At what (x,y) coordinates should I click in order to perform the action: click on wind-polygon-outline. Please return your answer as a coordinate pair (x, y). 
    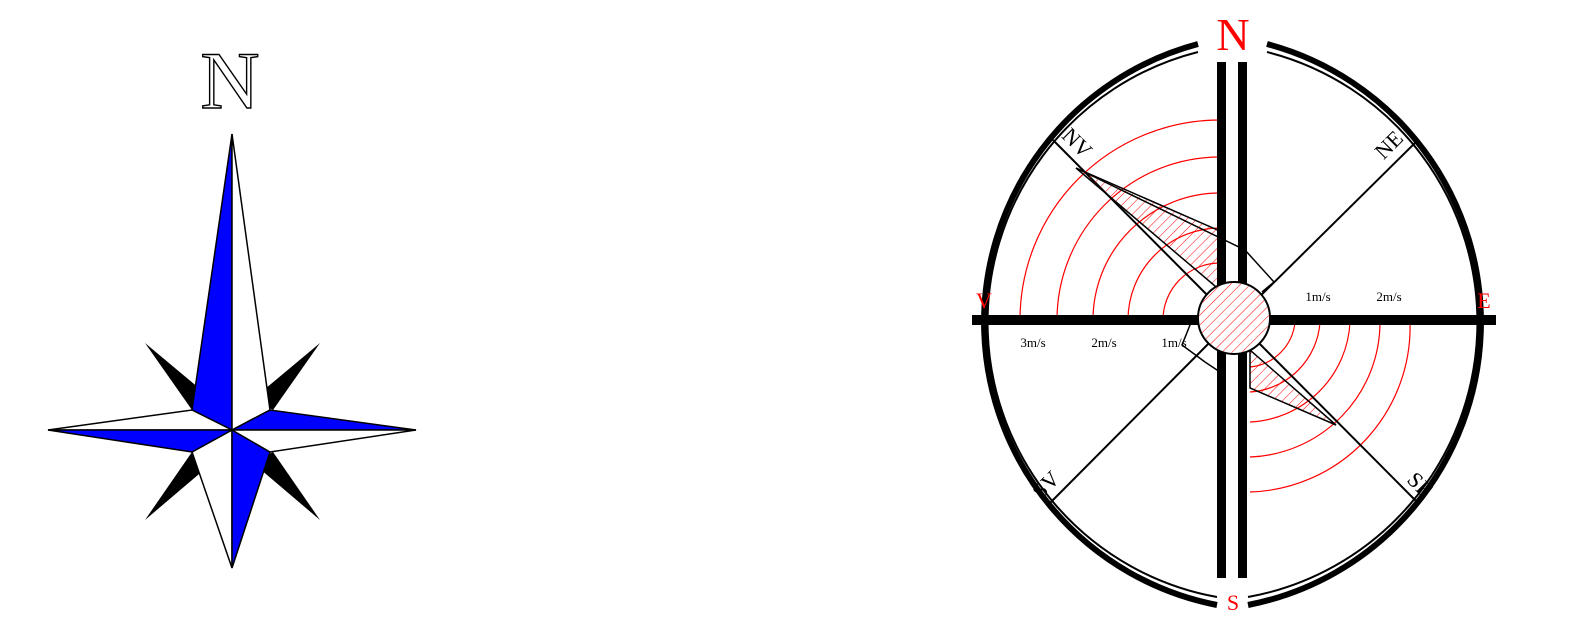
    Looking at the image, I should click on (1175, 230).